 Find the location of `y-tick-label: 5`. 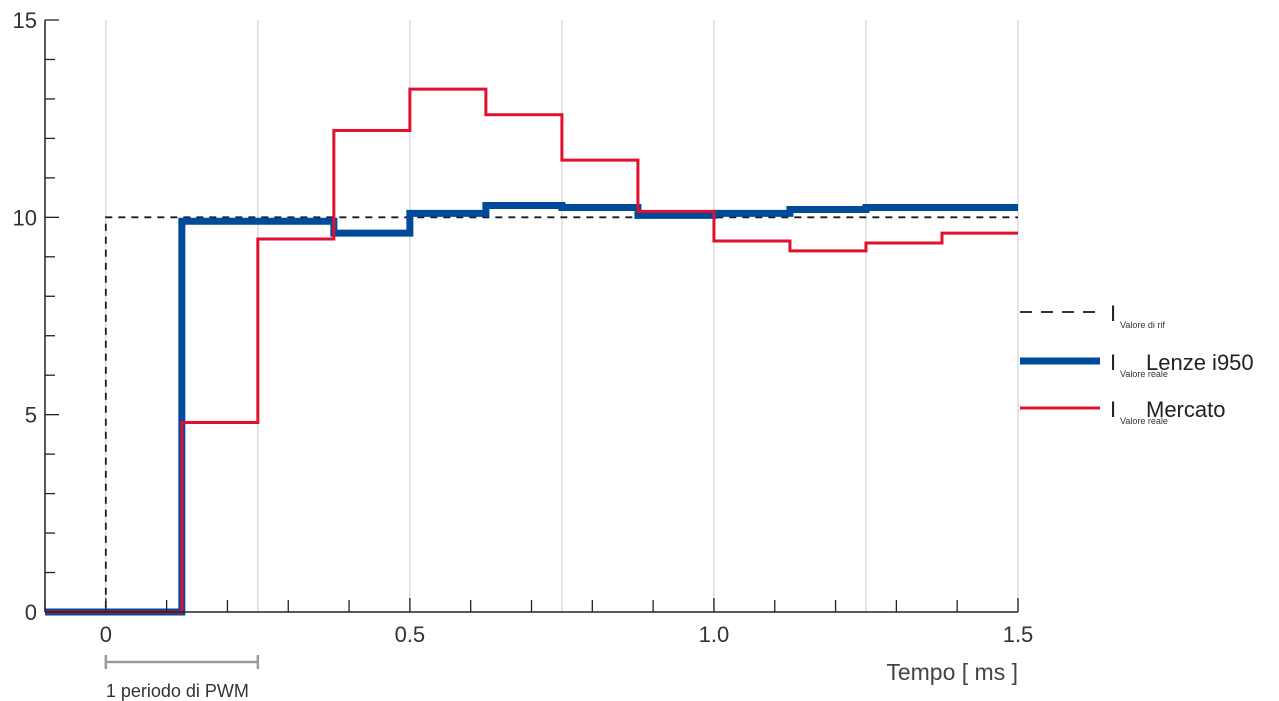

y-tick-label: 5 is located at coordinates (31, 415).